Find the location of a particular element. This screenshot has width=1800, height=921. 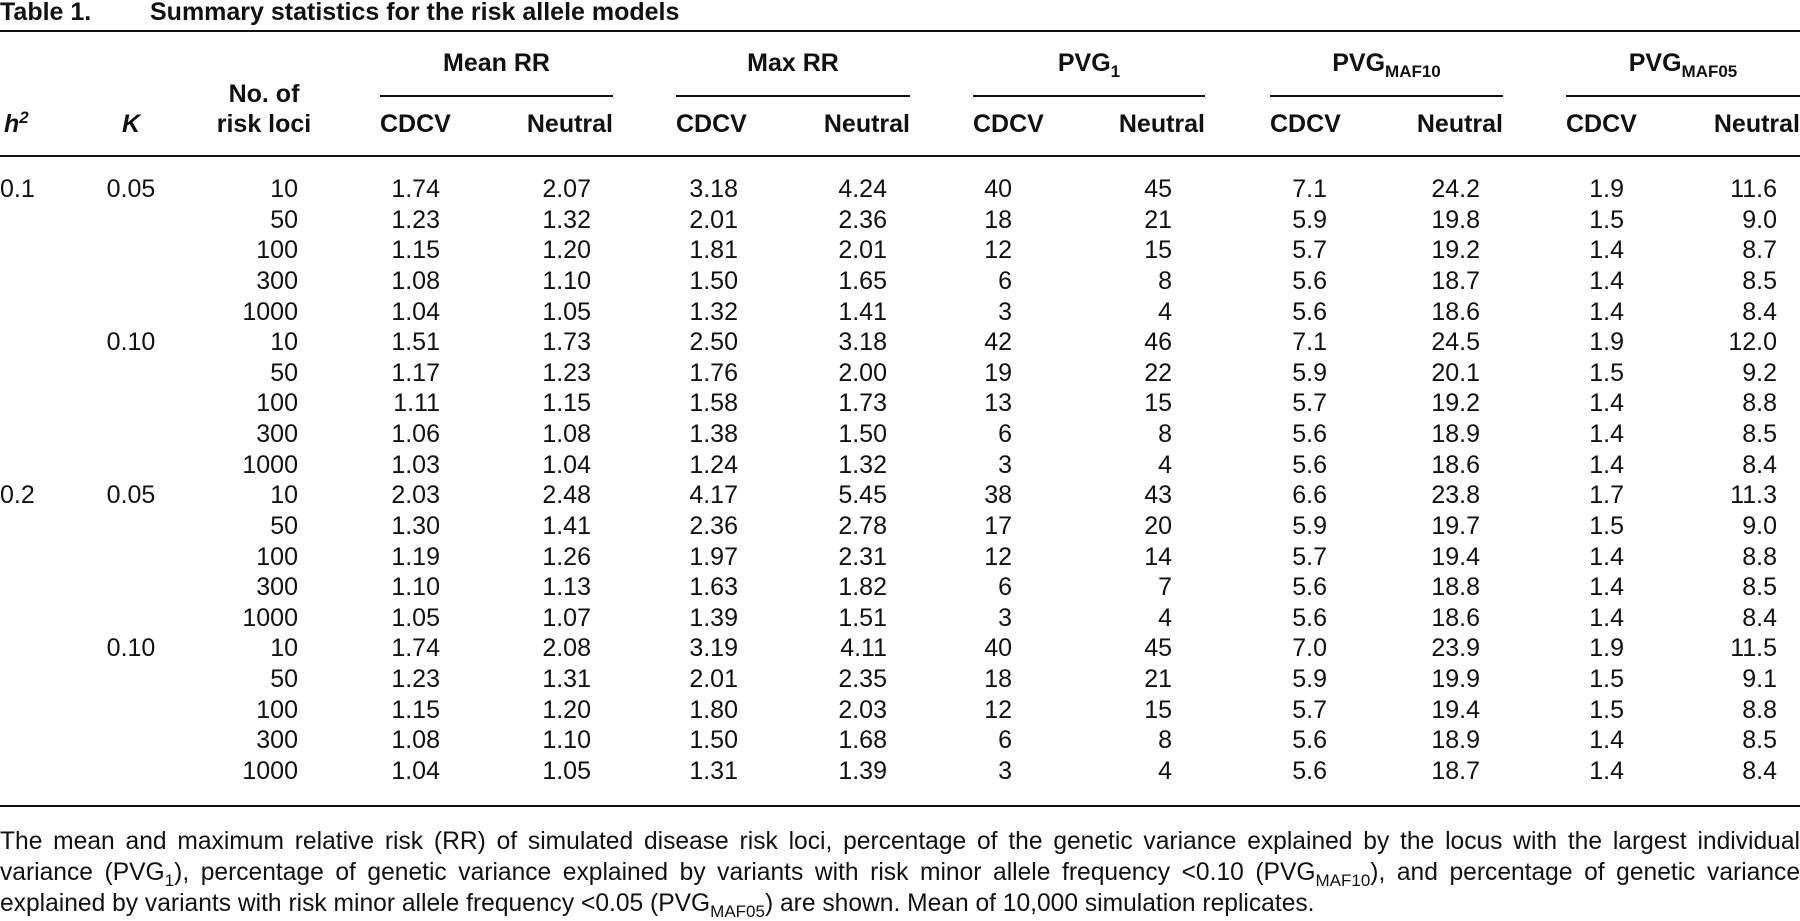

value-cell: 11.3 is located at coordinates (1753, 495).